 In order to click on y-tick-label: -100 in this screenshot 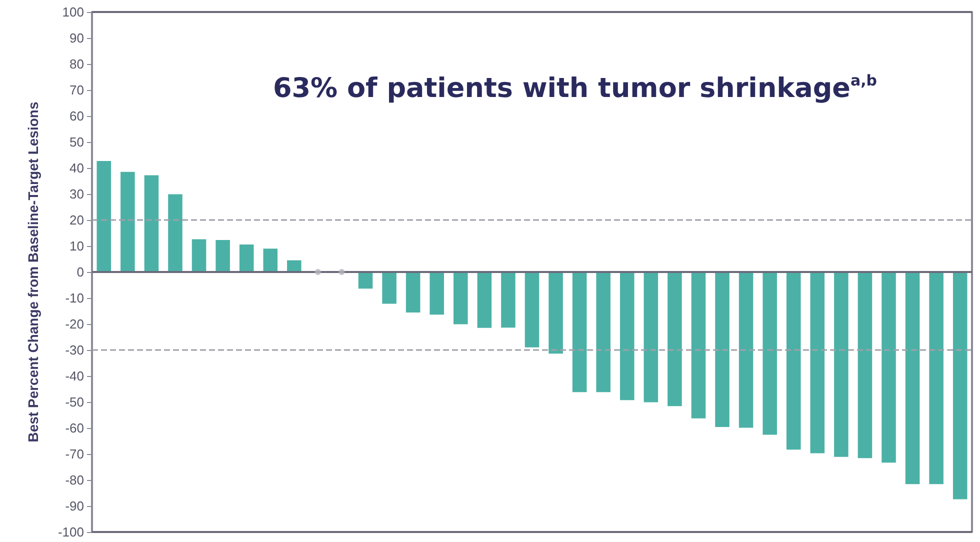, I will do `click(71, 532)`.